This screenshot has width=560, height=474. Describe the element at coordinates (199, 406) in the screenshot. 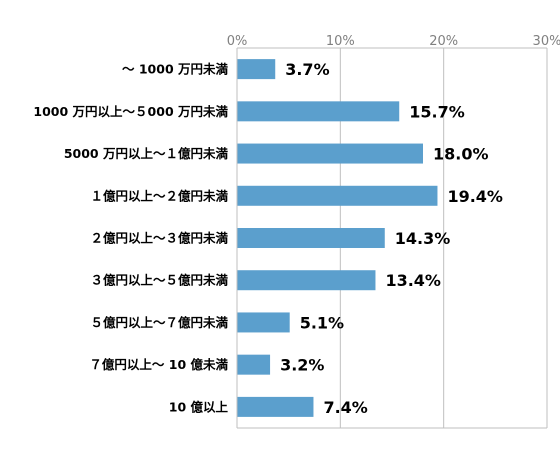

I see `category-label: 10 億以上` at that location.